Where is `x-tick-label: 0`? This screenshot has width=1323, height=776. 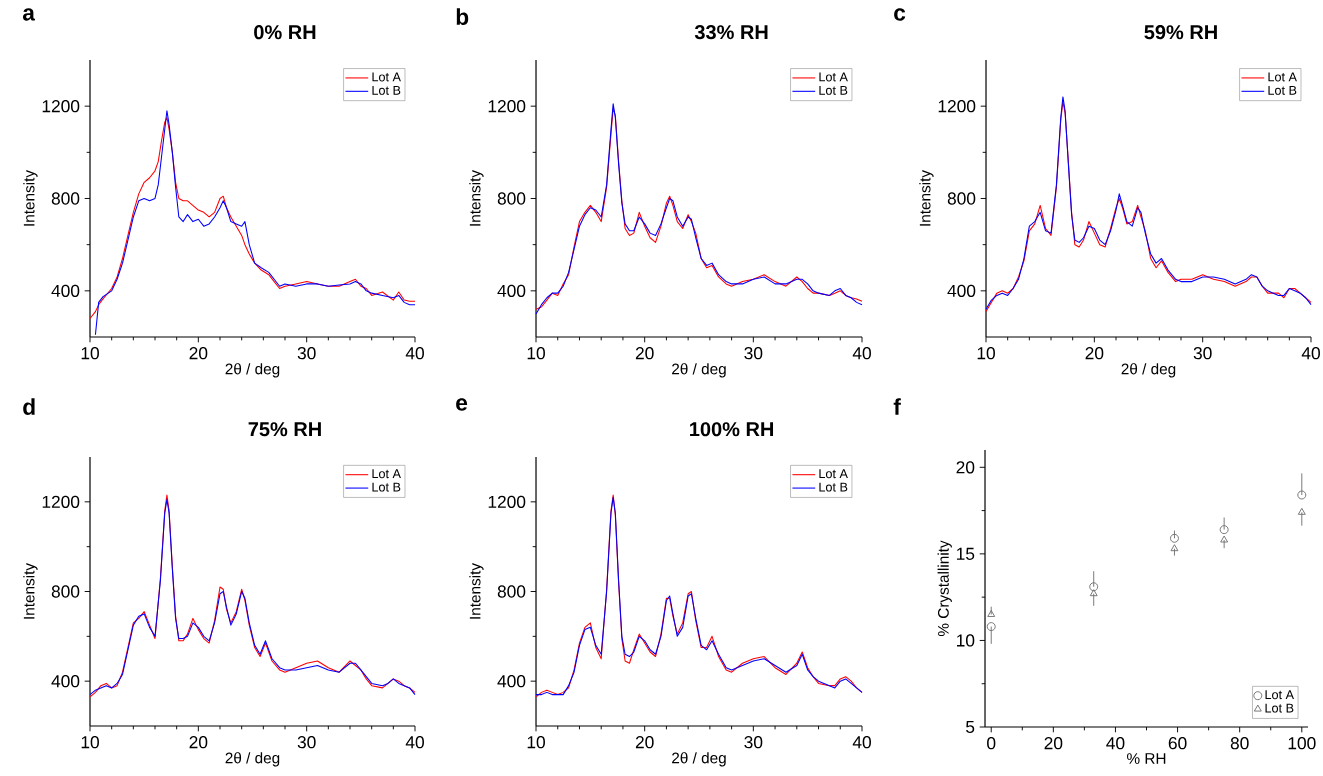 x-tick-label: 0 is located at coordinates (991, 743).